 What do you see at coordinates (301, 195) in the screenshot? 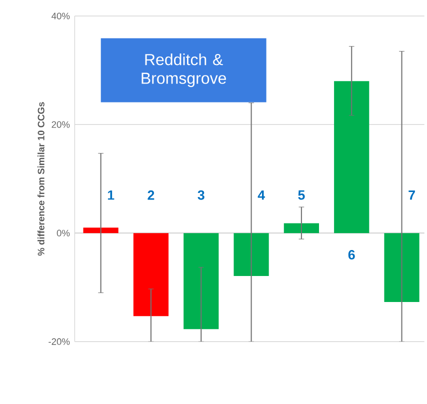
I see `x-tick-label: 5` at bounding box center [301, 195].